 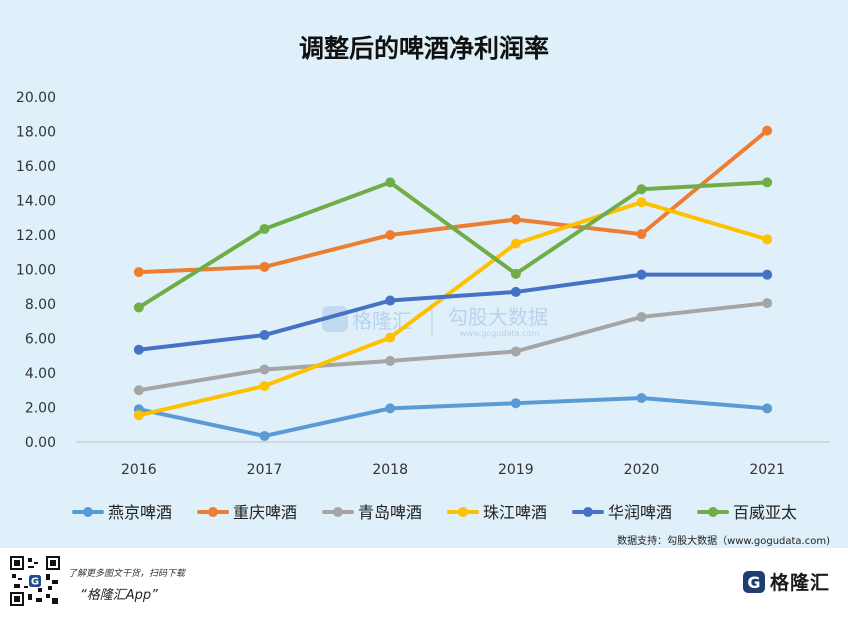 What do you see at coordinates (40, 374) in the screenshot?
I see `y-tick-label: 4.00` at bounding box center [40, 374].